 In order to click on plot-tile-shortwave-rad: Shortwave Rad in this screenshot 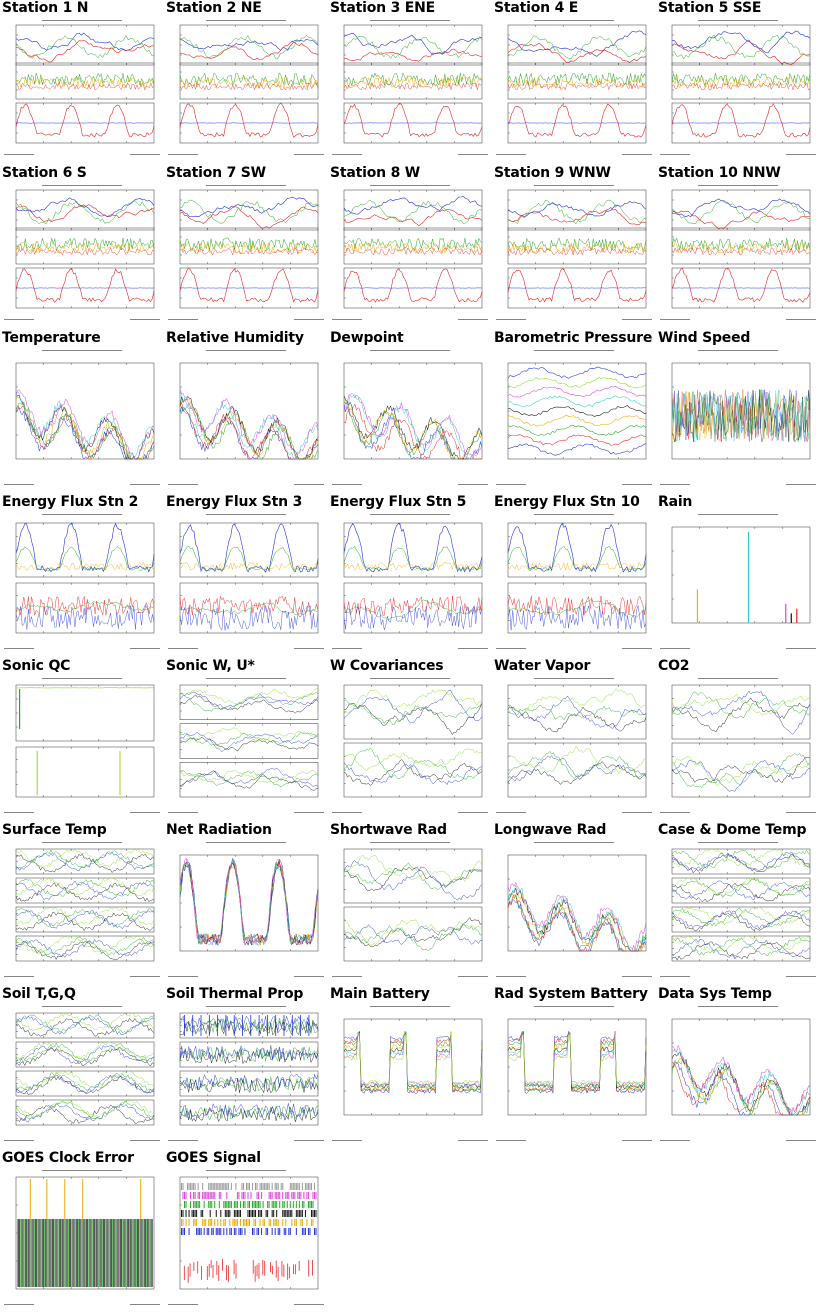, I will do `click(410, 902)`.